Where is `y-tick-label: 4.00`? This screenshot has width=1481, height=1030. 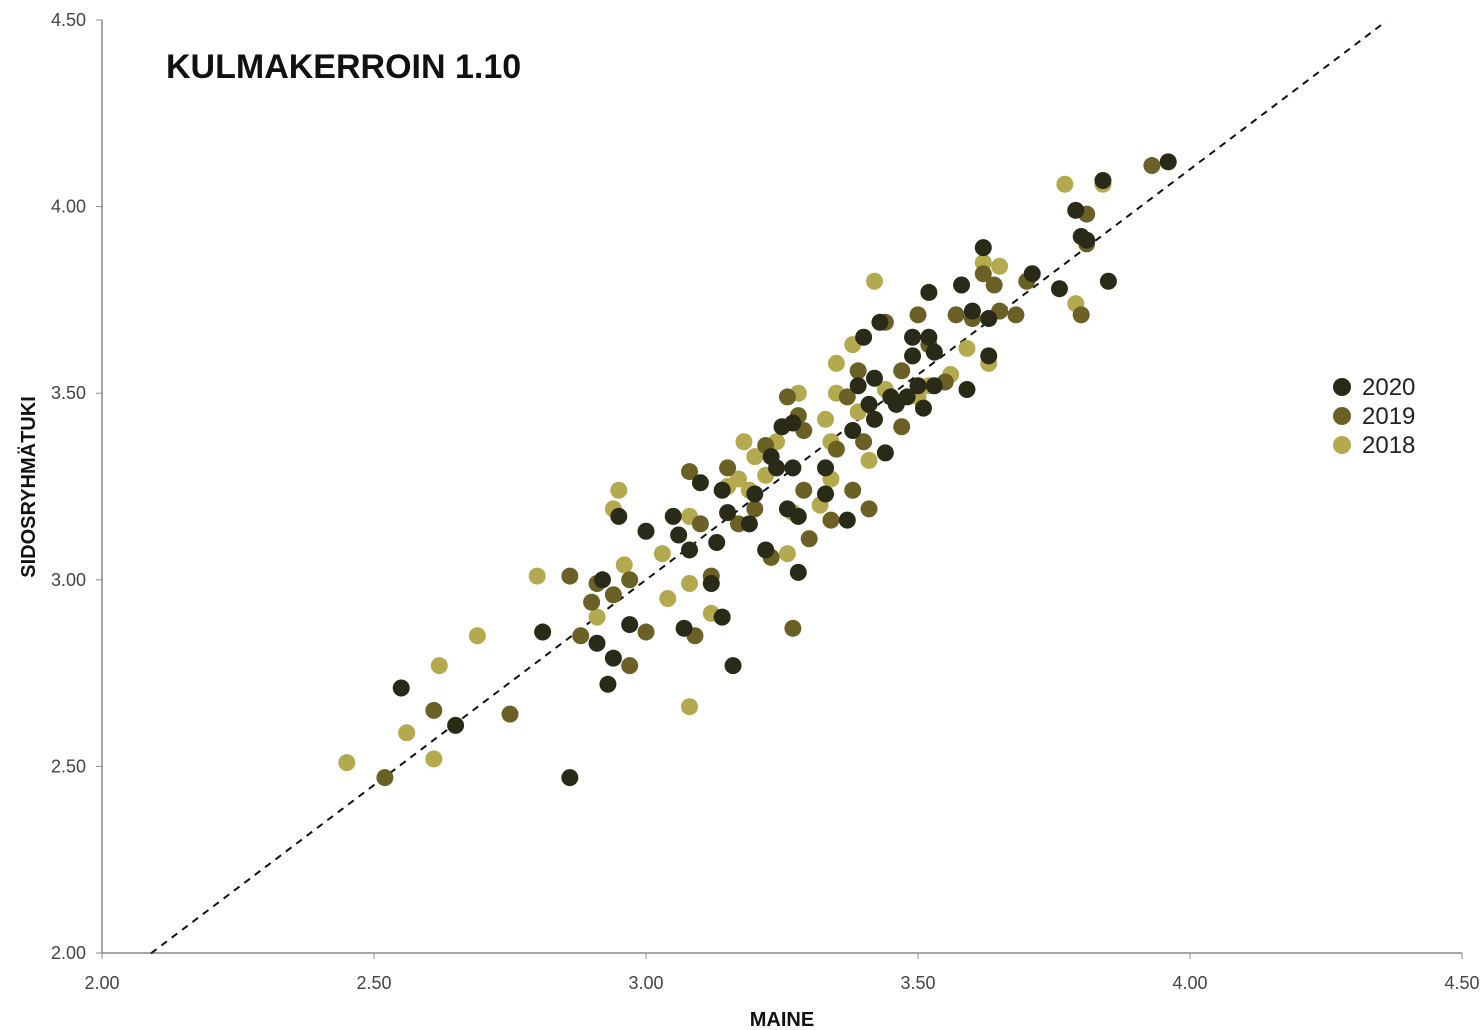 y-tick-label: 4.00 is located at coordinates (68, 207).